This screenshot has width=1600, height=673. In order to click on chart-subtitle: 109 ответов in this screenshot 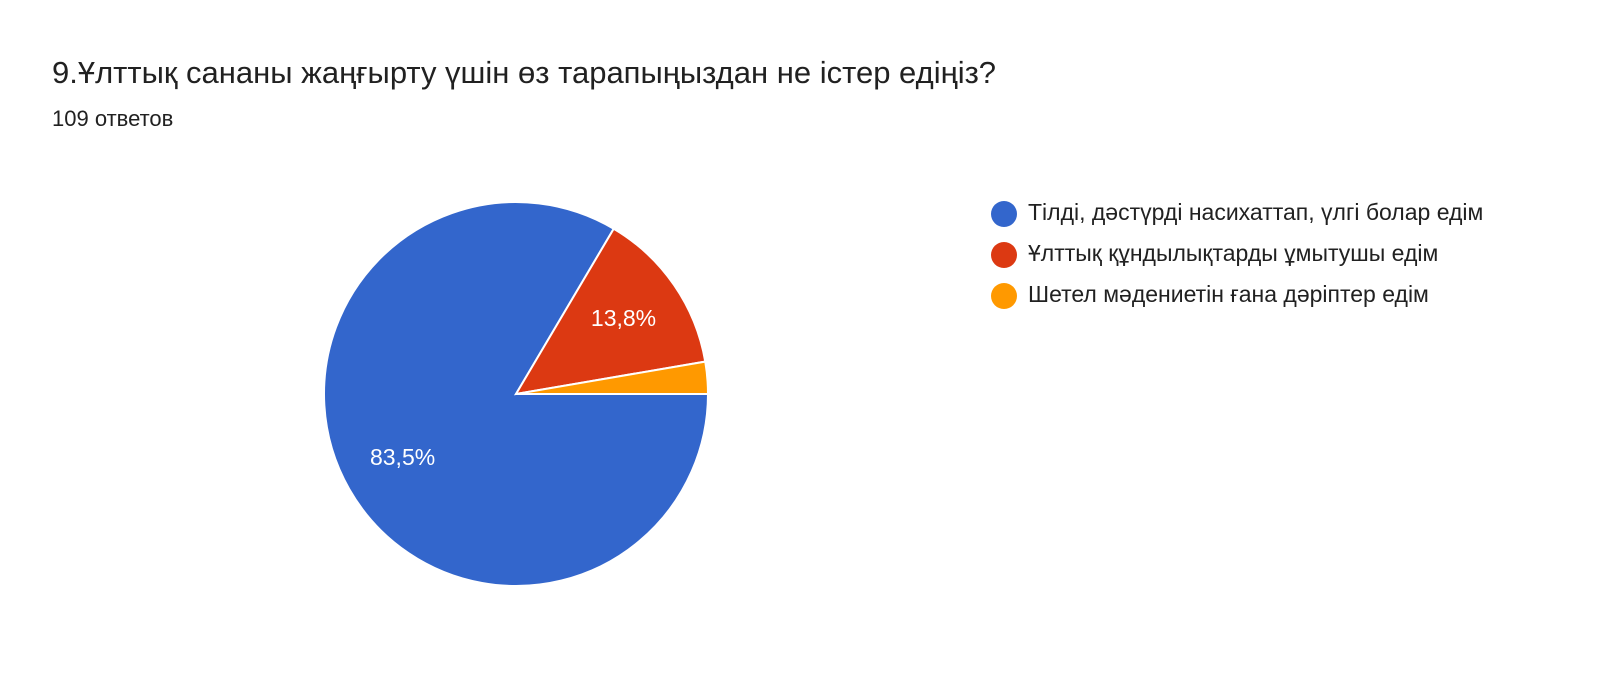, I will do `click(112, 118)`.